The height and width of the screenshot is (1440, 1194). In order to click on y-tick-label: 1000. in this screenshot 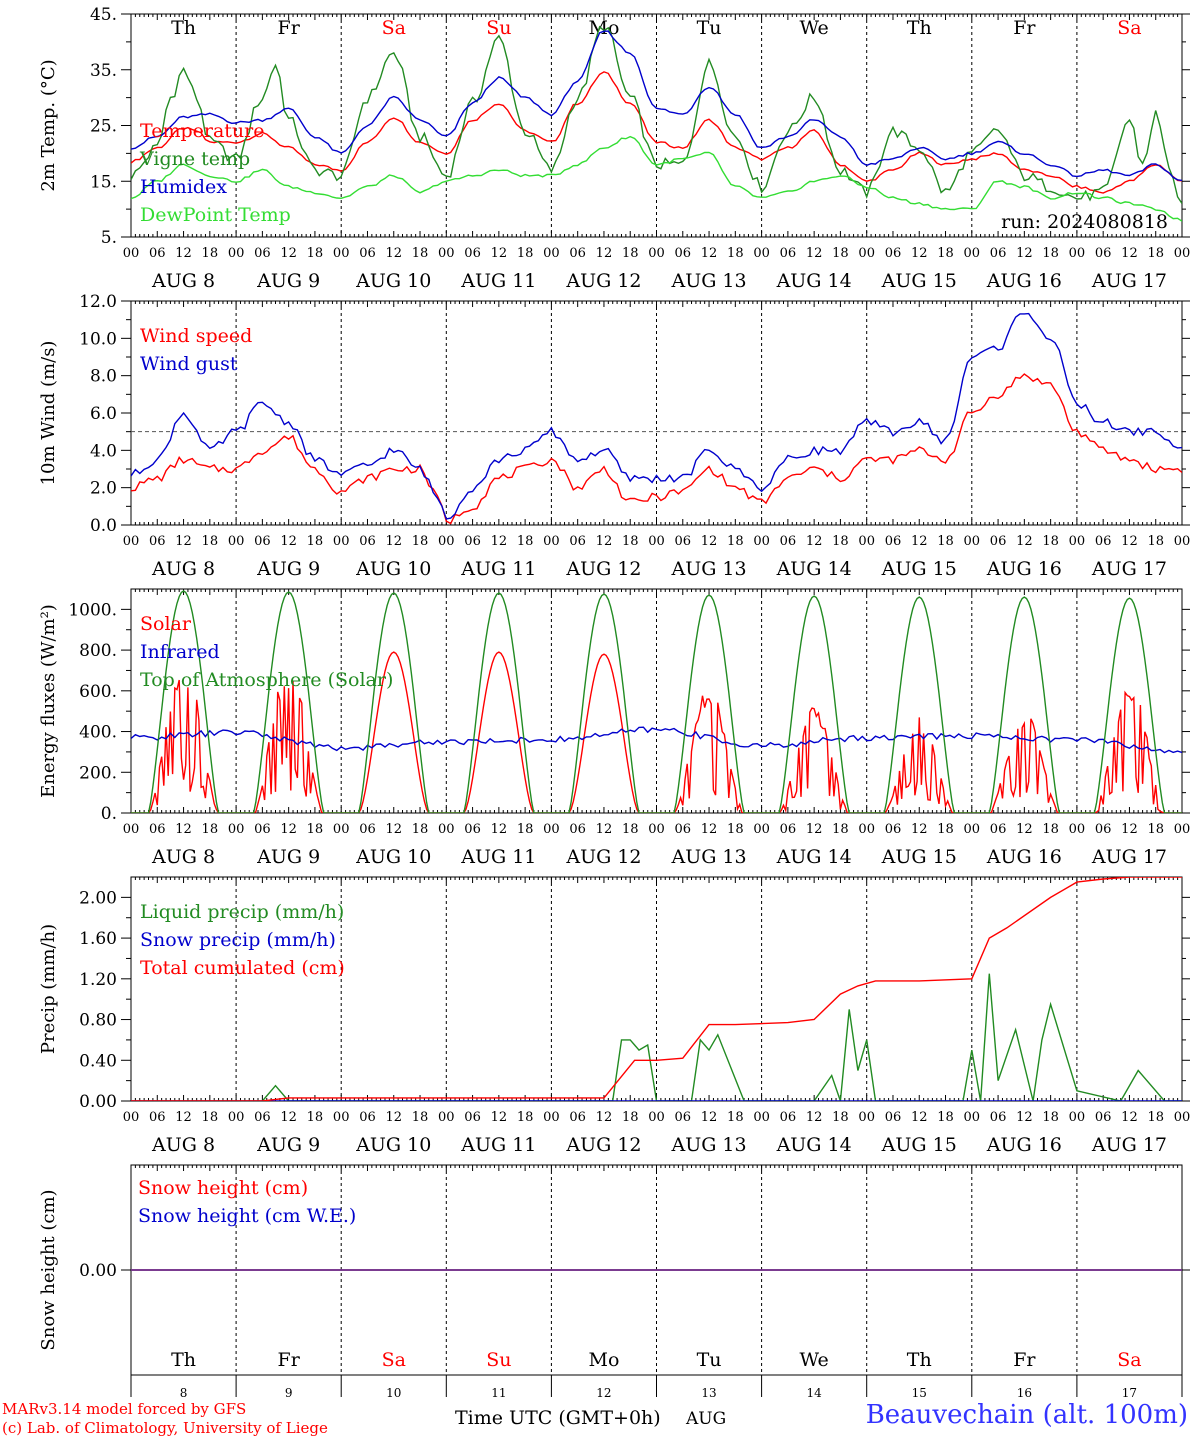, I will do `click(92, 610)`.